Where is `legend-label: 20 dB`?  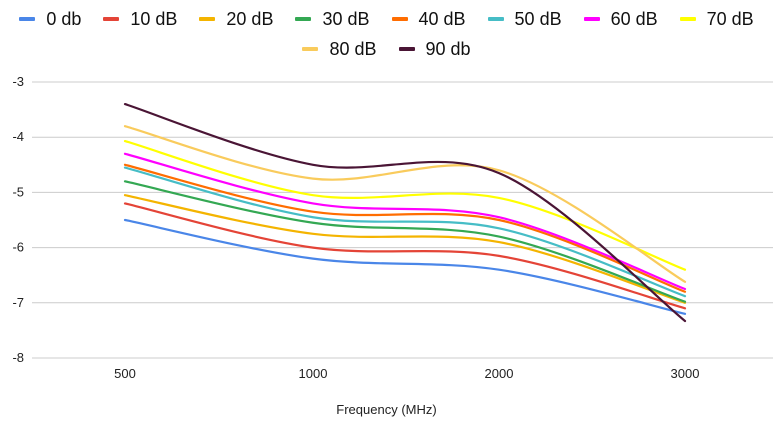
legend-label: 20 dB is located at coordinates (250, 18).